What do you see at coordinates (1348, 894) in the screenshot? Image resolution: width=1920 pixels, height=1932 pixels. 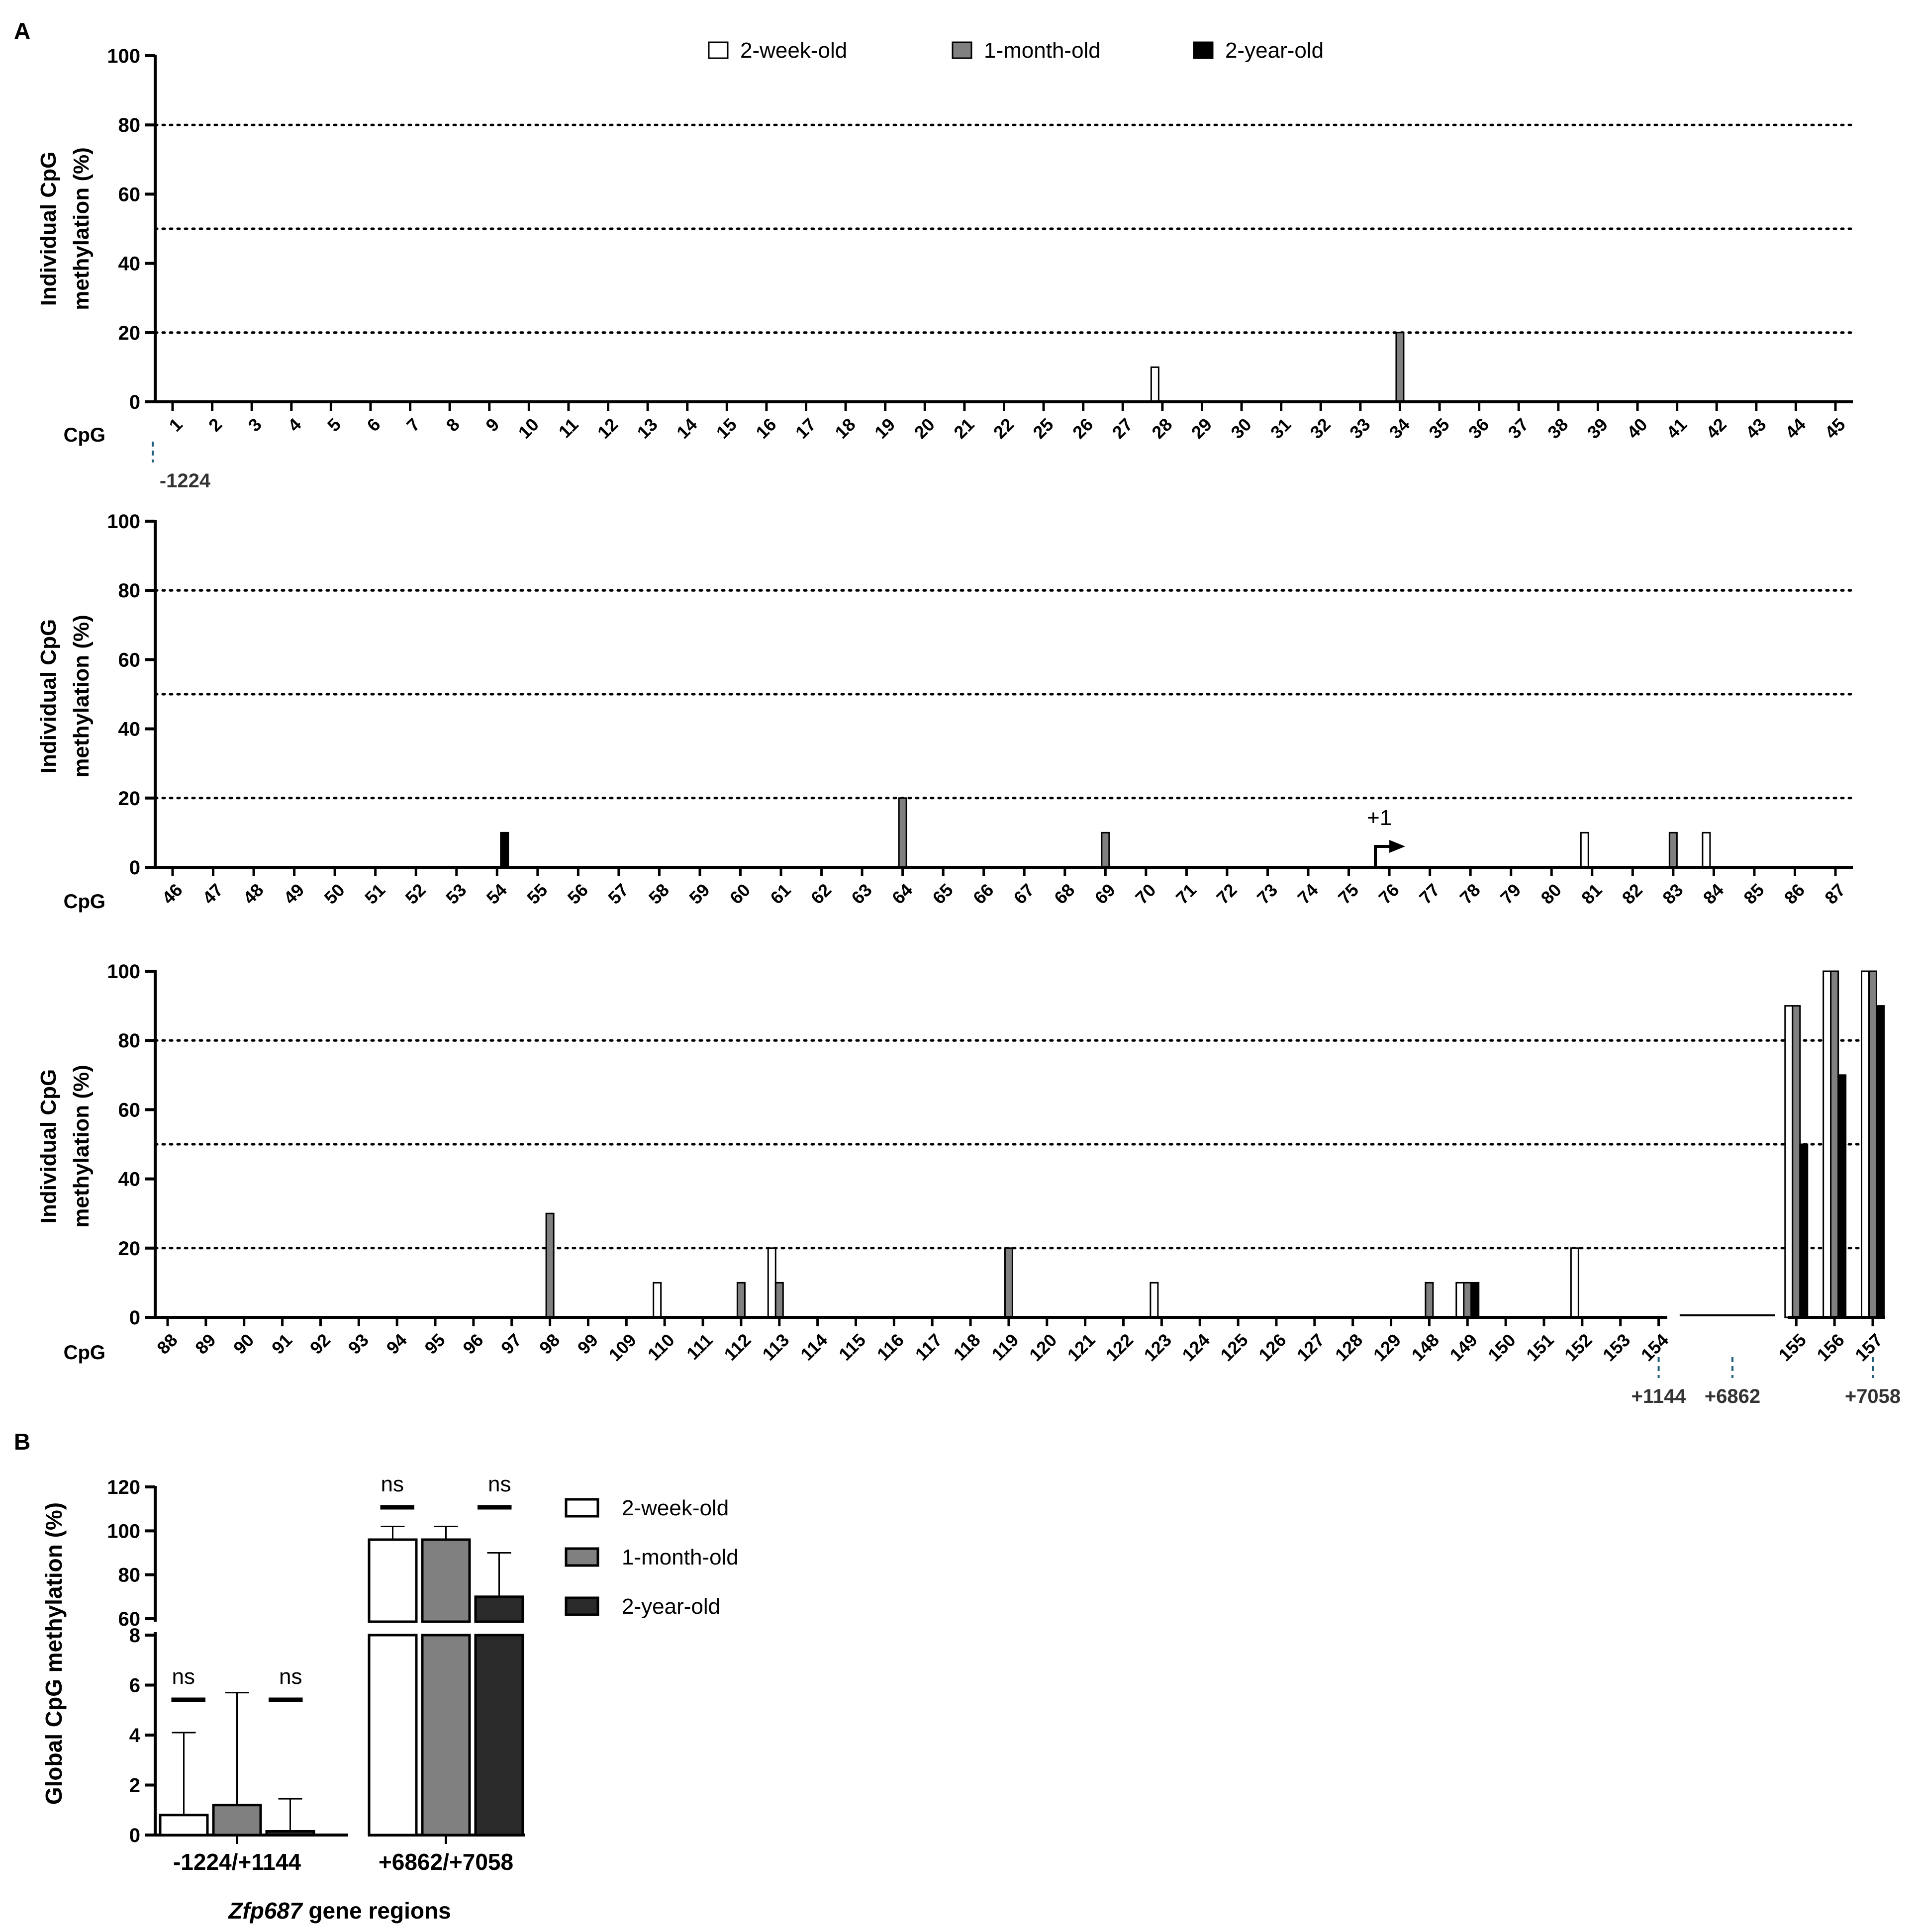 I see `x-tick-label-a-middle-75: 75` at bounding box center [1348, 894].